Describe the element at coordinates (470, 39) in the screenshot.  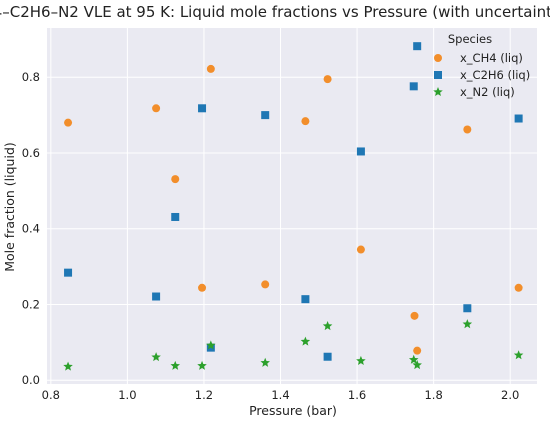
I see `legend-title: Species` at that location.